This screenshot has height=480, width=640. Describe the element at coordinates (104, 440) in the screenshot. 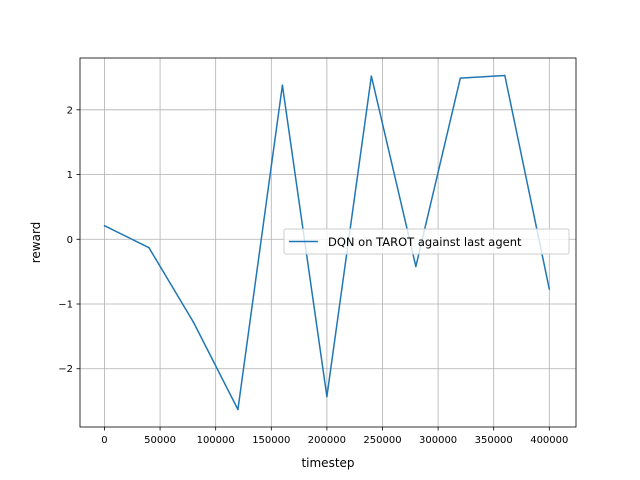

I see `x-tick-label: 0` at that location.